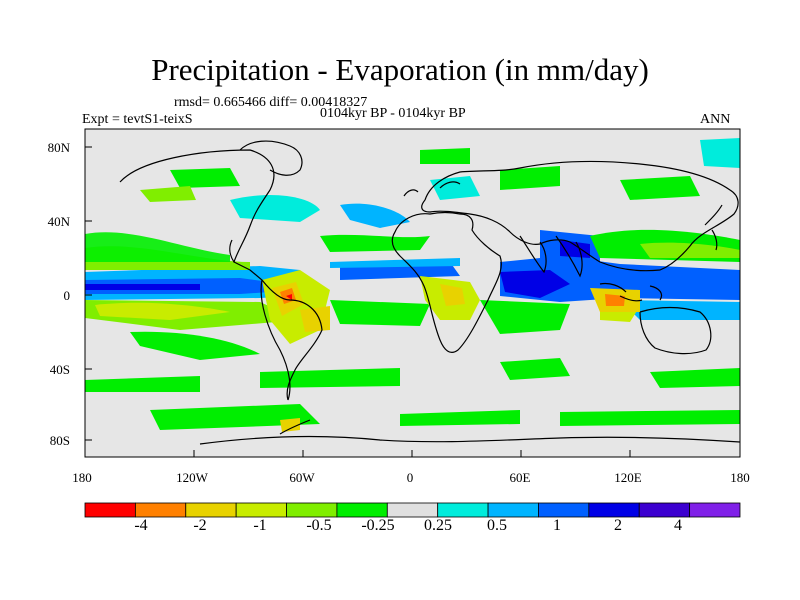 The image size is (800, 600). I want to click on lat-label-40n: 40N, so click(58, 221).